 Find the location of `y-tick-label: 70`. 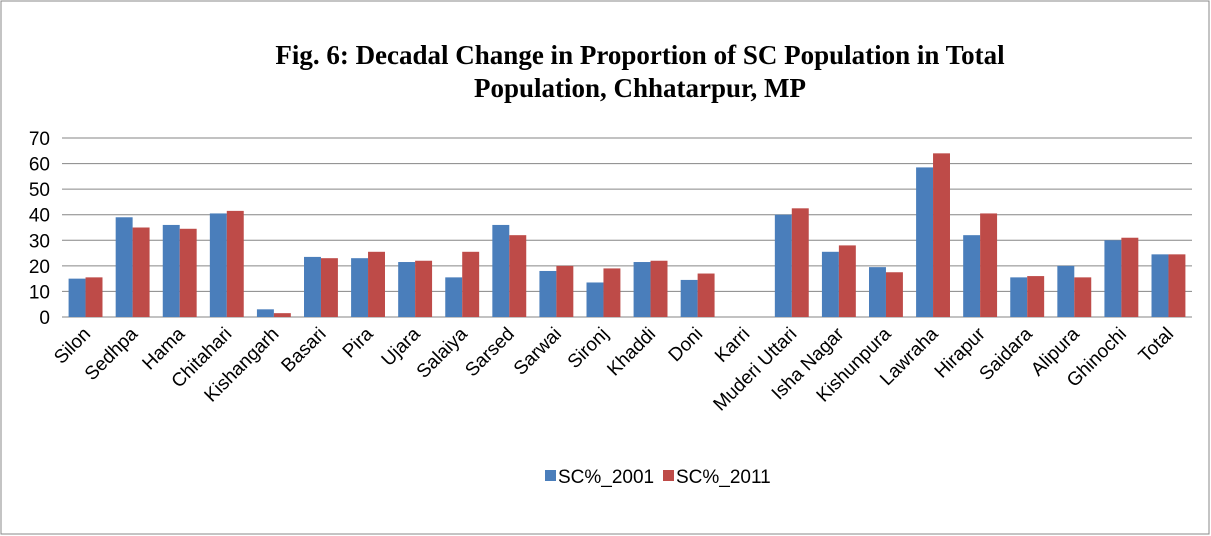

y-tick-label: 70 is located at coordinates (39, 139).